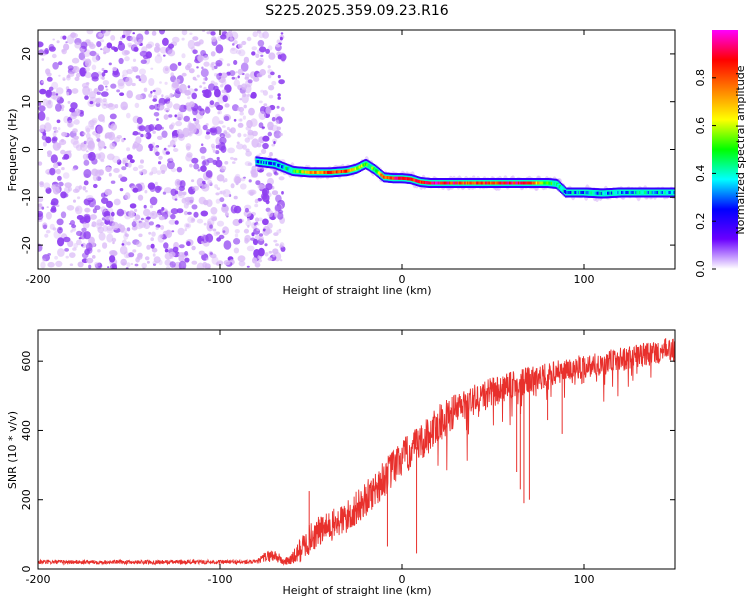  What do you see at coordinates (402, 279) in the screenshot?
I see `x-tick-label: 0` at bounding box center [402, 279].